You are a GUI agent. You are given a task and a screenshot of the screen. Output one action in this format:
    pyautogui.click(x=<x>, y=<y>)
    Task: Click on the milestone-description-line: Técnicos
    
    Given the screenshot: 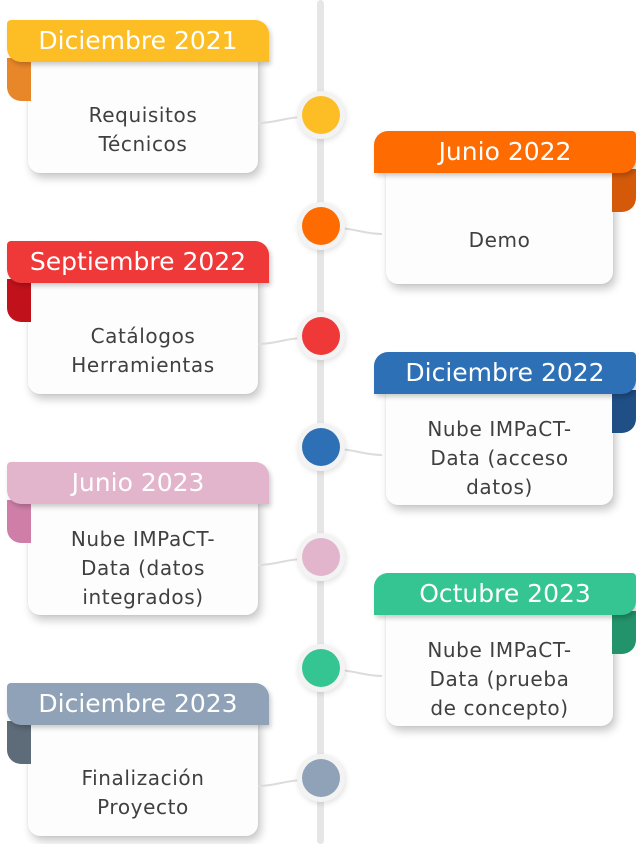 What is the action you would take?
    pyautogui.click(x=143, y=144)
    